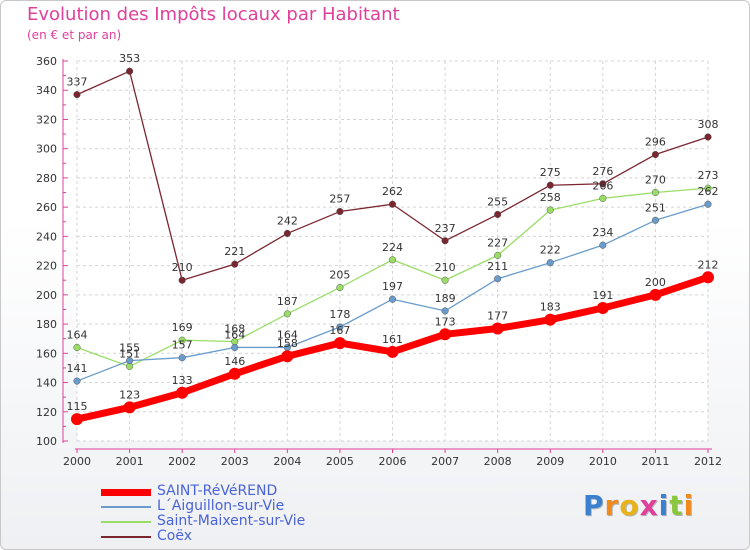 This screenshot has height=550, width=750. What do you see at coordinates (445, 228) in the screenshot?
I see `data-label: 237` at bounding box center [445, 228].